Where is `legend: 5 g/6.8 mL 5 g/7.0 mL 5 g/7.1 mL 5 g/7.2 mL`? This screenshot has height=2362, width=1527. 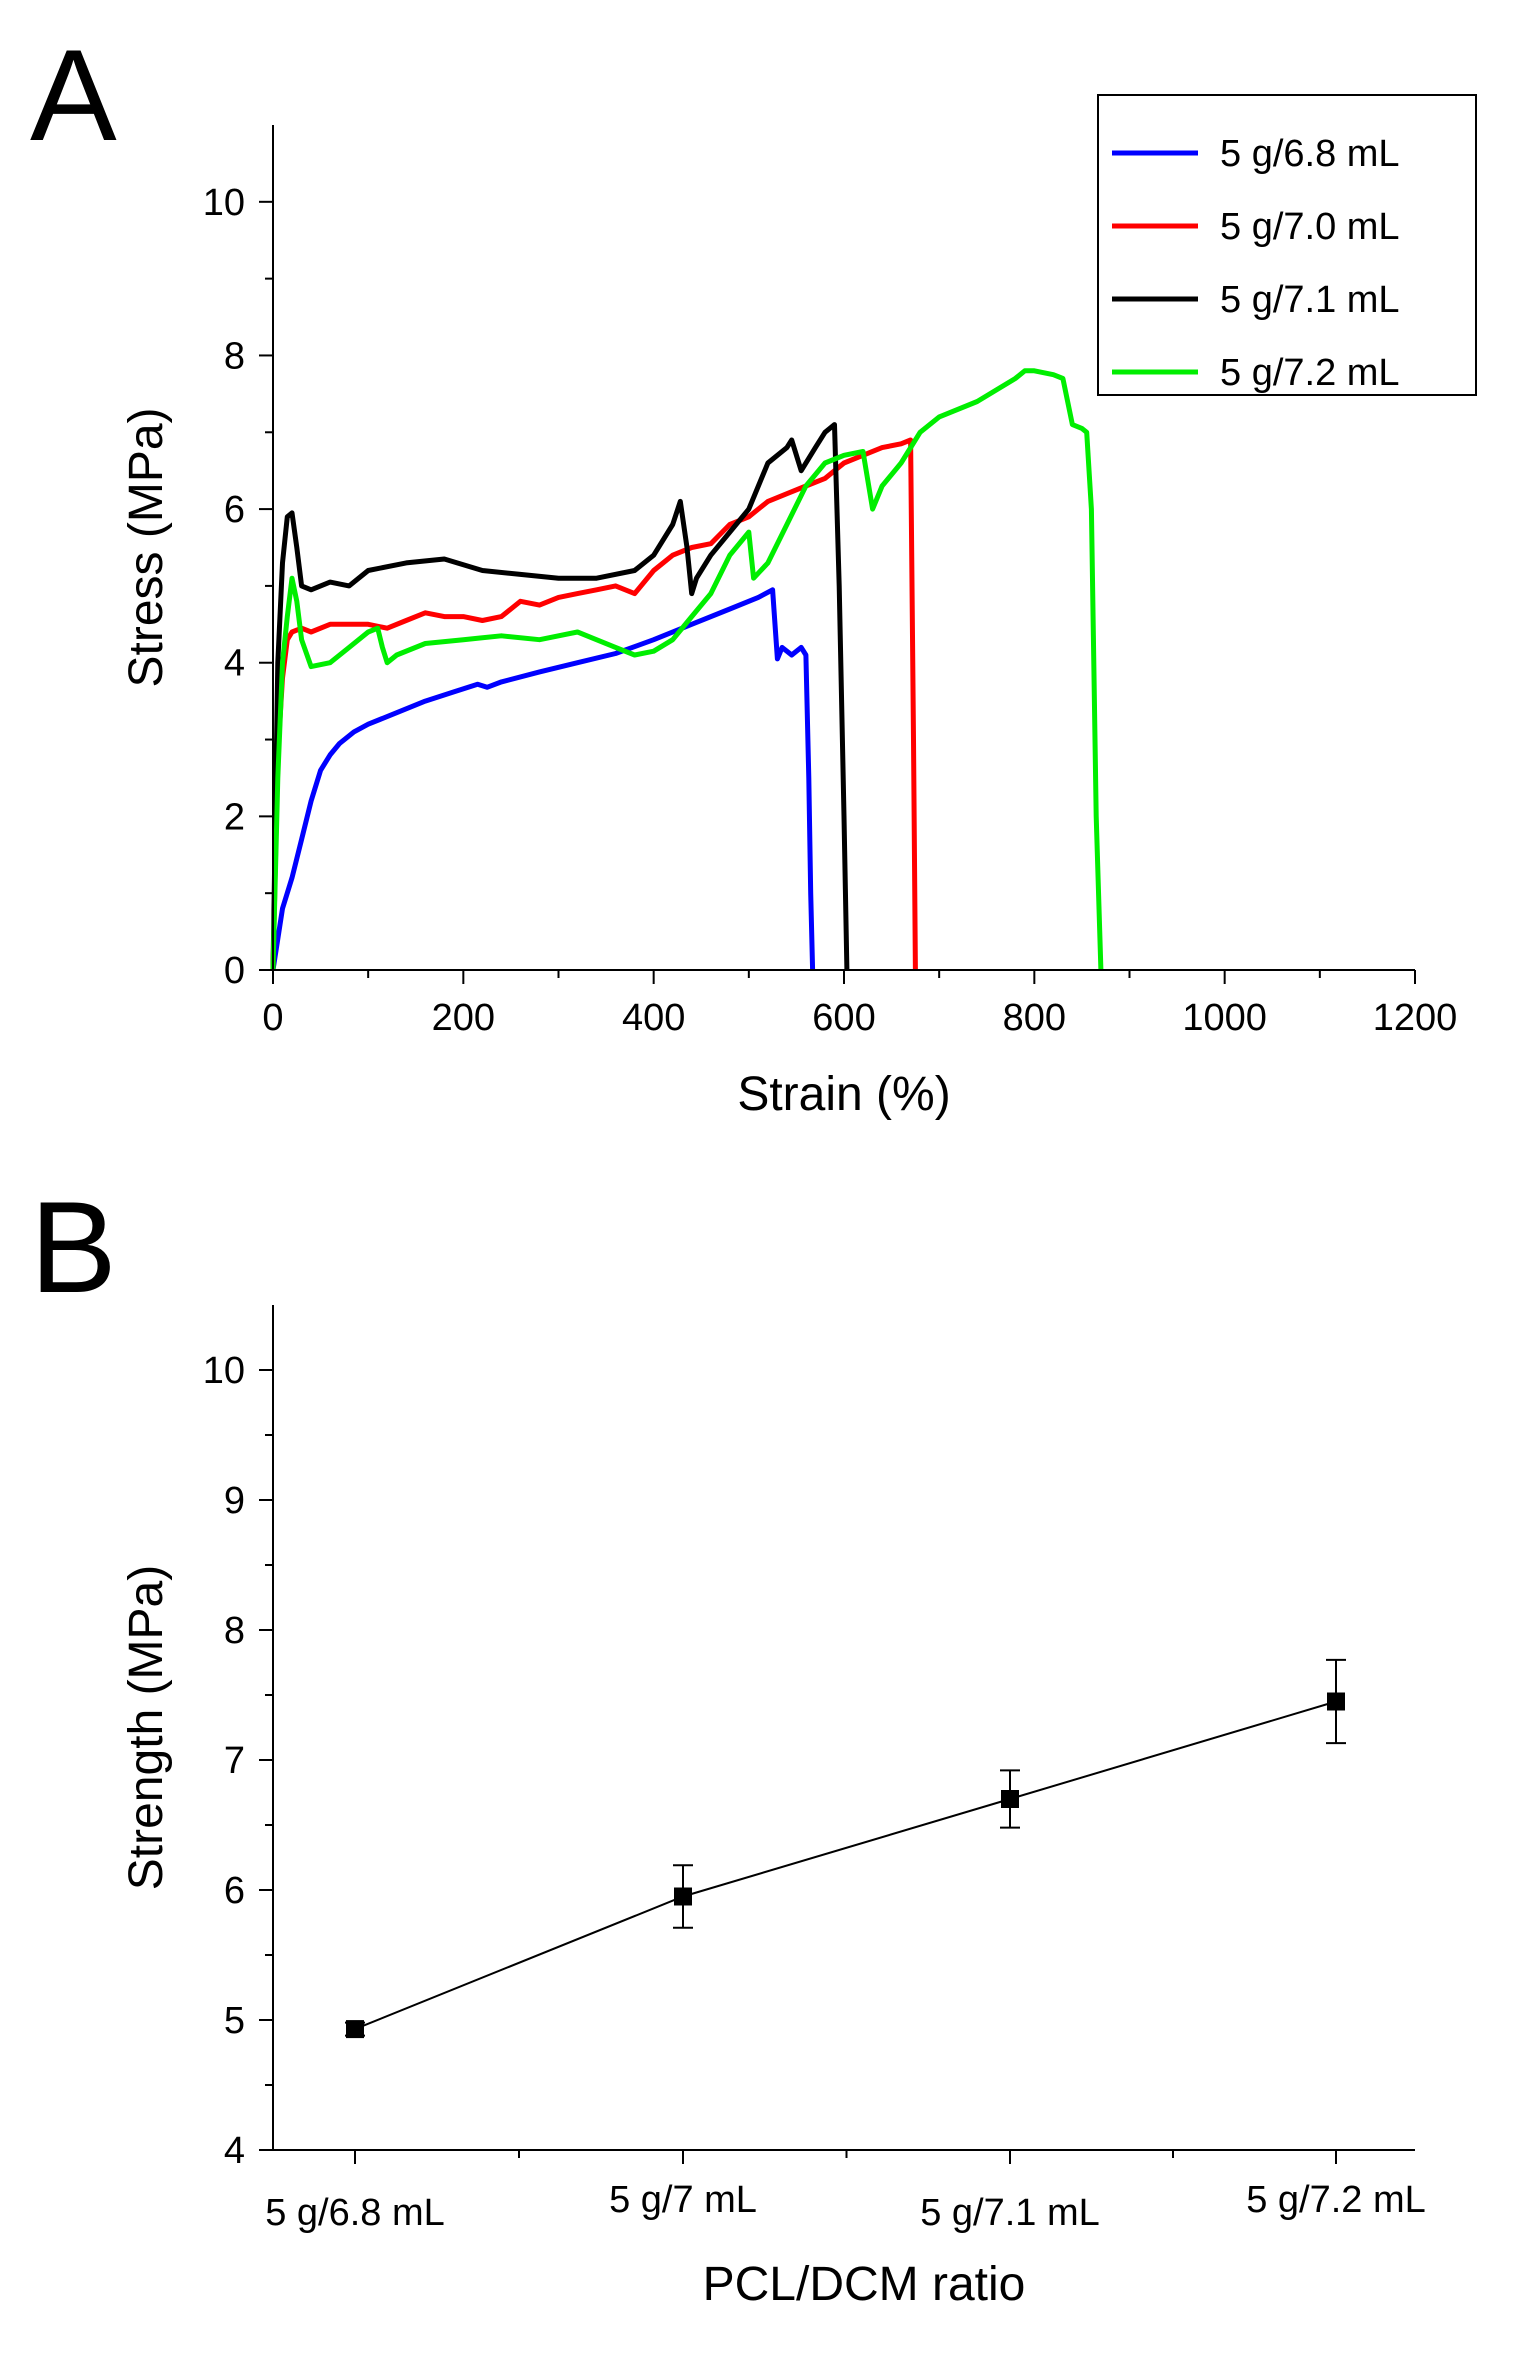
legend: 5 g/6.8 mL 5 g/7.0 mL 5 g/7.1 mL 5 g/7.2 mL is located at coordinates (1287, 245).